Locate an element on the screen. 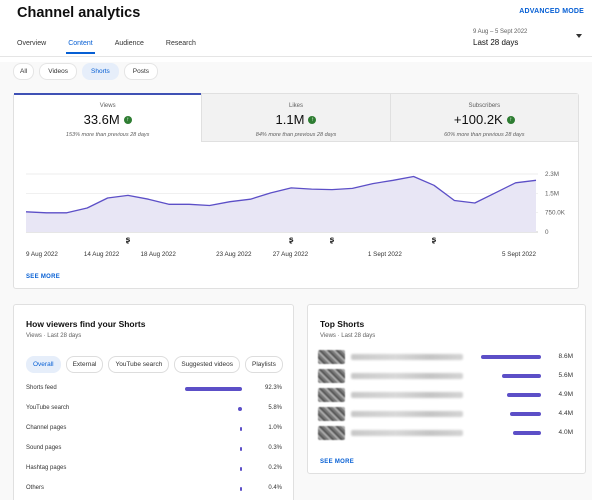 The image size is (592, 500). metric-comparison: 84% more than previous 28 days is located at coordinates (296, 135).